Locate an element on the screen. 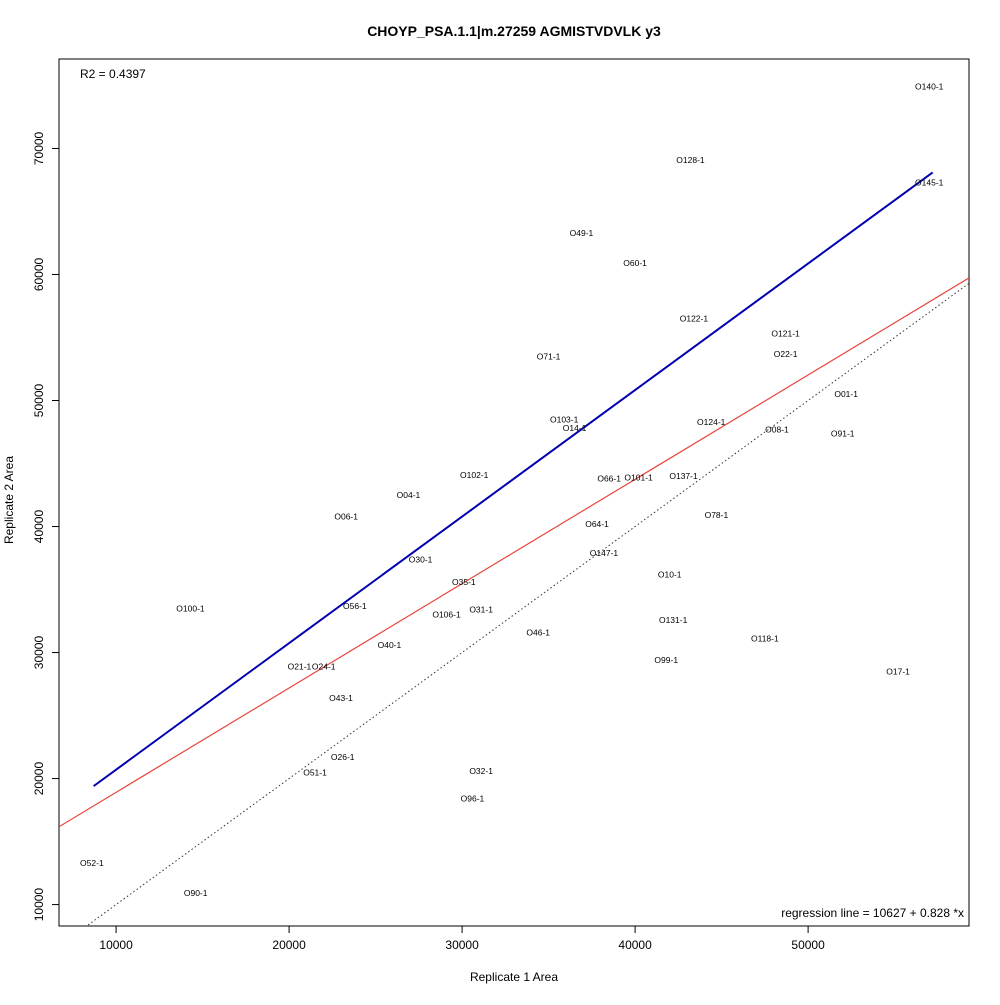 This screenshot has width=1000, height=1005. y-tick-label: 40000 is located at coordinates (39, 527).